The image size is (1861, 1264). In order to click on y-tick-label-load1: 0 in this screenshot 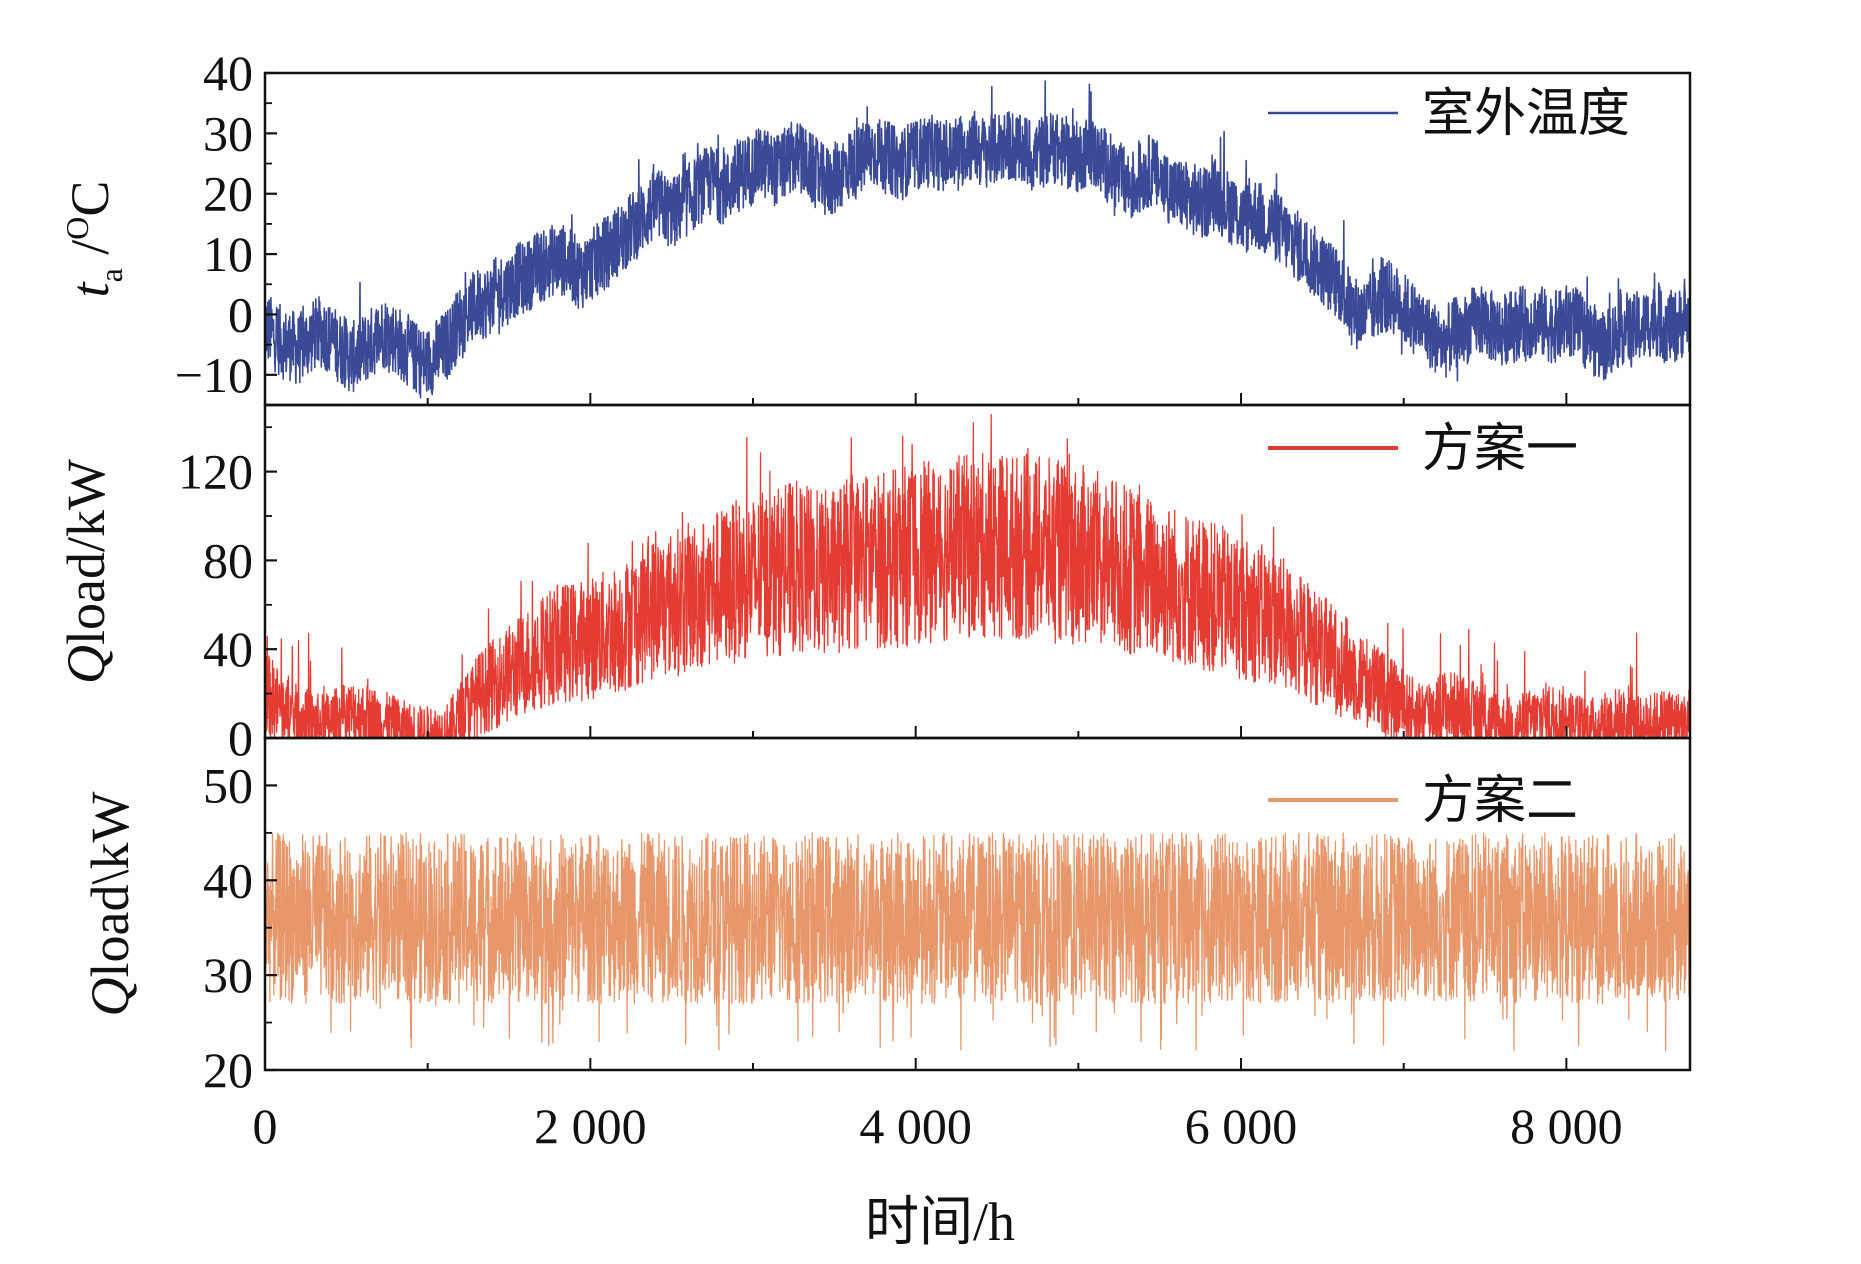, I will do `click(240, 738)`.